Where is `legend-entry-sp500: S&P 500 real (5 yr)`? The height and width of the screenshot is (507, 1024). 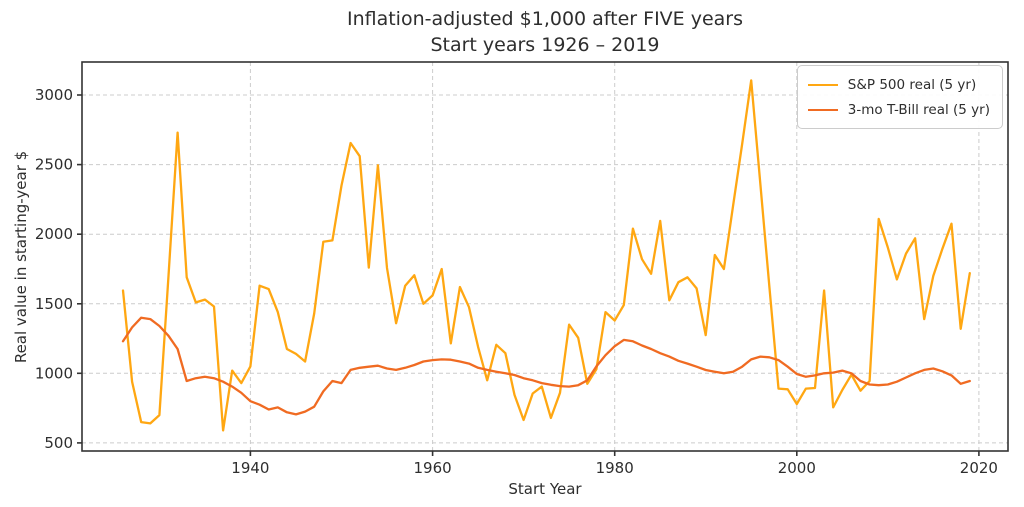
legend-entry-sp500: S&P 500 real (5 yr) is located at coordinates (898, 84).